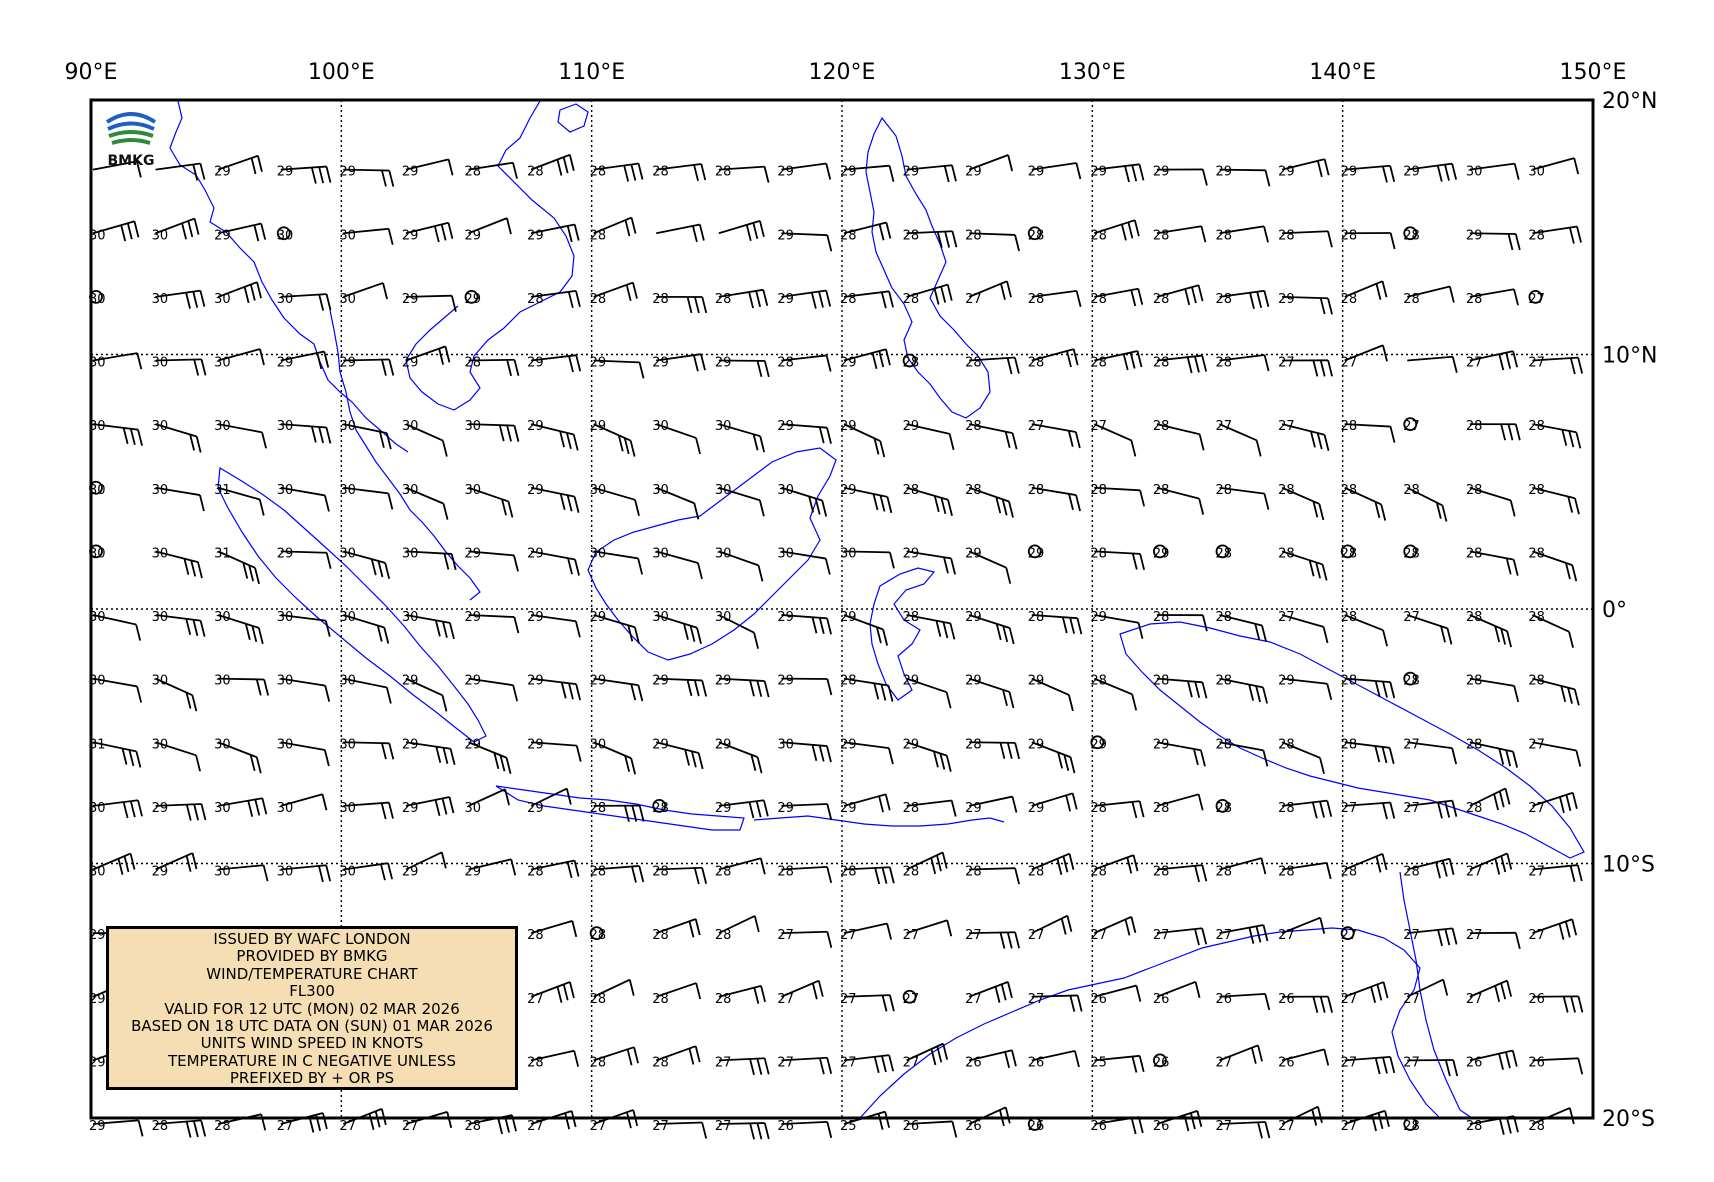  I want to click on coastline-malay-peninsula, so click(405, 455).